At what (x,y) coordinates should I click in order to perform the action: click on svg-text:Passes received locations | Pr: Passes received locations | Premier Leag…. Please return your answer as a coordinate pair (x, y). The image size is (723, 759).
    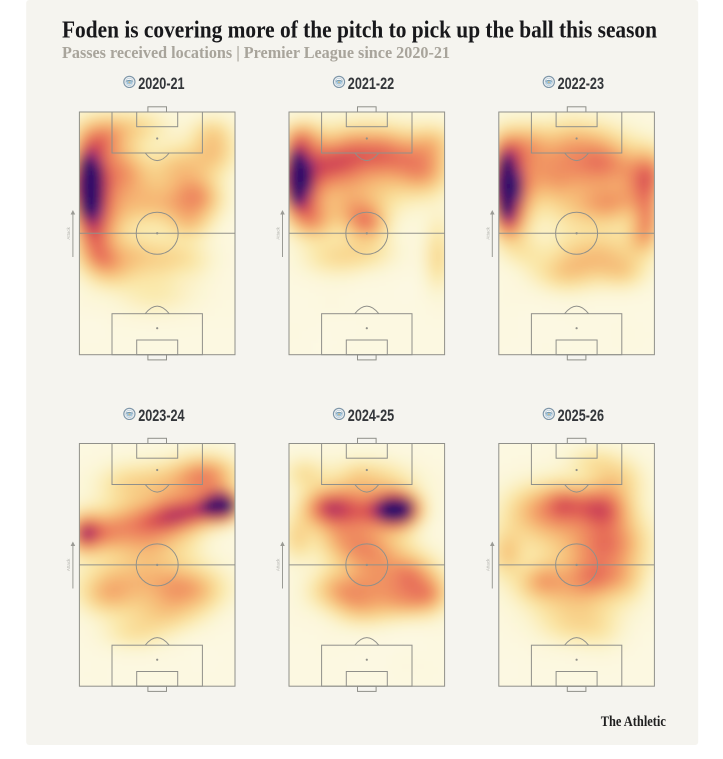
    Looking at the image, I should click on (256, 52).